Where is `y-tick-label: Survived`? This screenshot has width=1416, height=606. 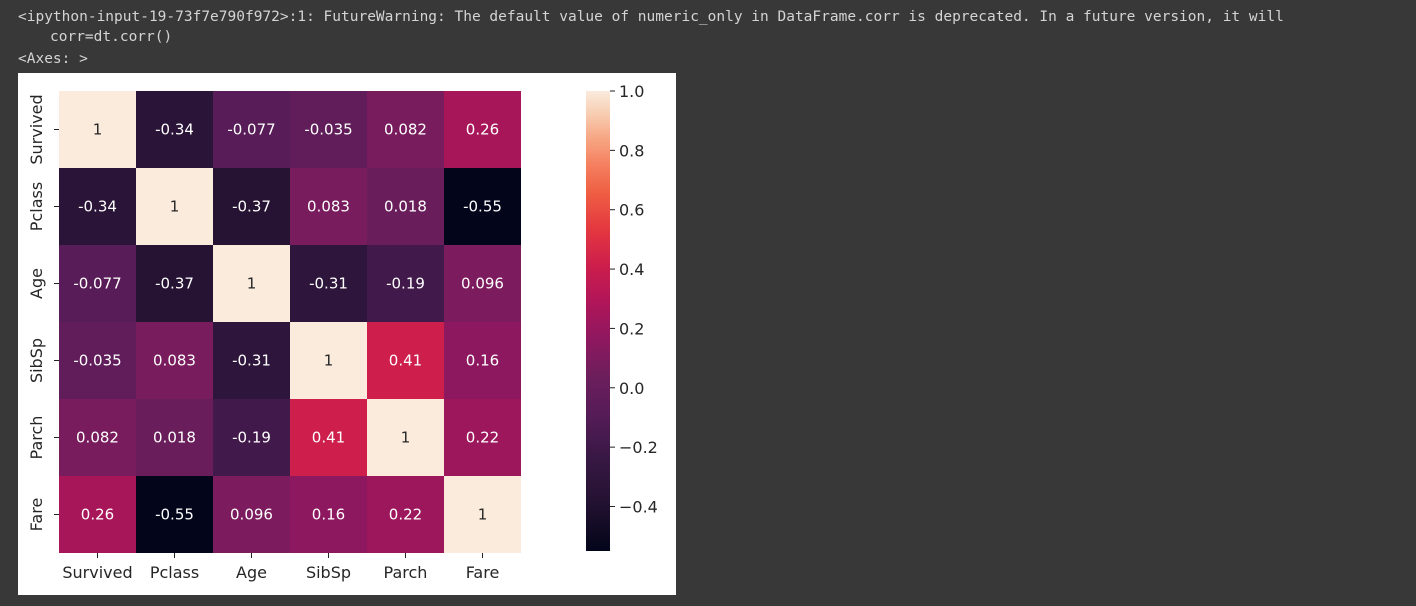
y-tick-label: Survived is located at coordinates (36, 129).